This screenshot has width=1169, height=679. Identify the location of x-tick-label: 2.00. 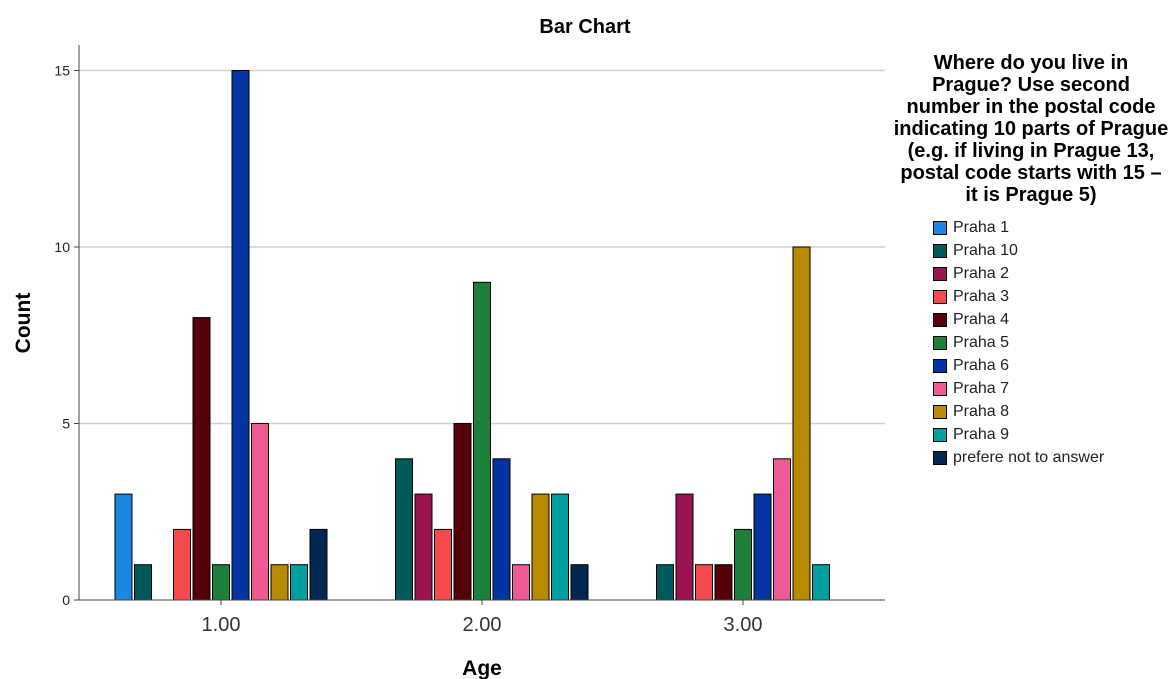
(482, 625).